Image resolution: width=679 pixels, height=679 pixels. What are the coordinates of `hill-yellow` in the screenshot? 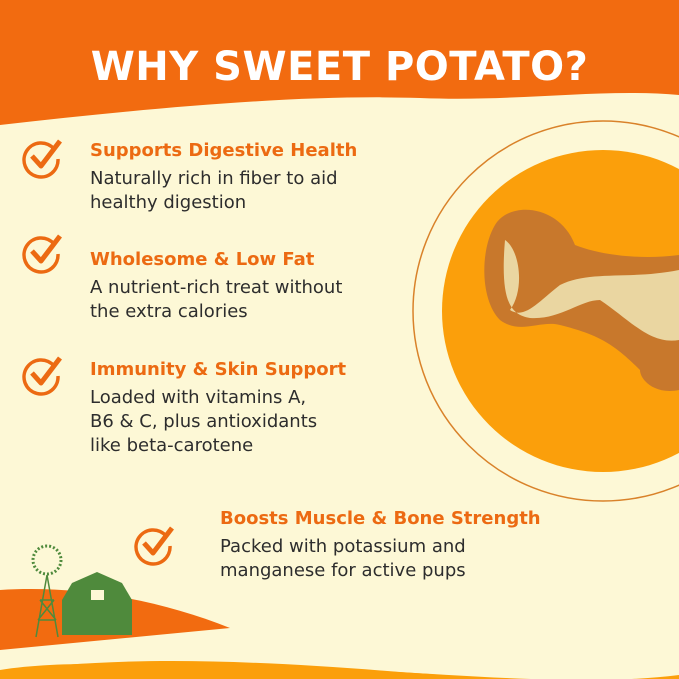 It's located at (339, 671).